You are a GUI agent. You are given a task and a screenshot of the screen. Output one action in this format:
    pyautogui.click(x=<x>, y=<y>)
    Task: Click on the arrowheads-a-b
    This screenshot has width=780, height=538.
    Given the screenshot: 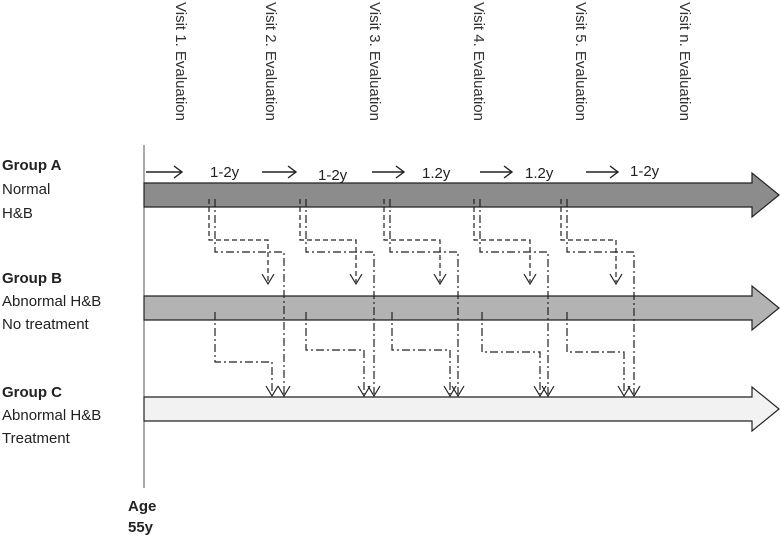 What is the action you would take?
    pyautogui.click(x=442, y=279)
    